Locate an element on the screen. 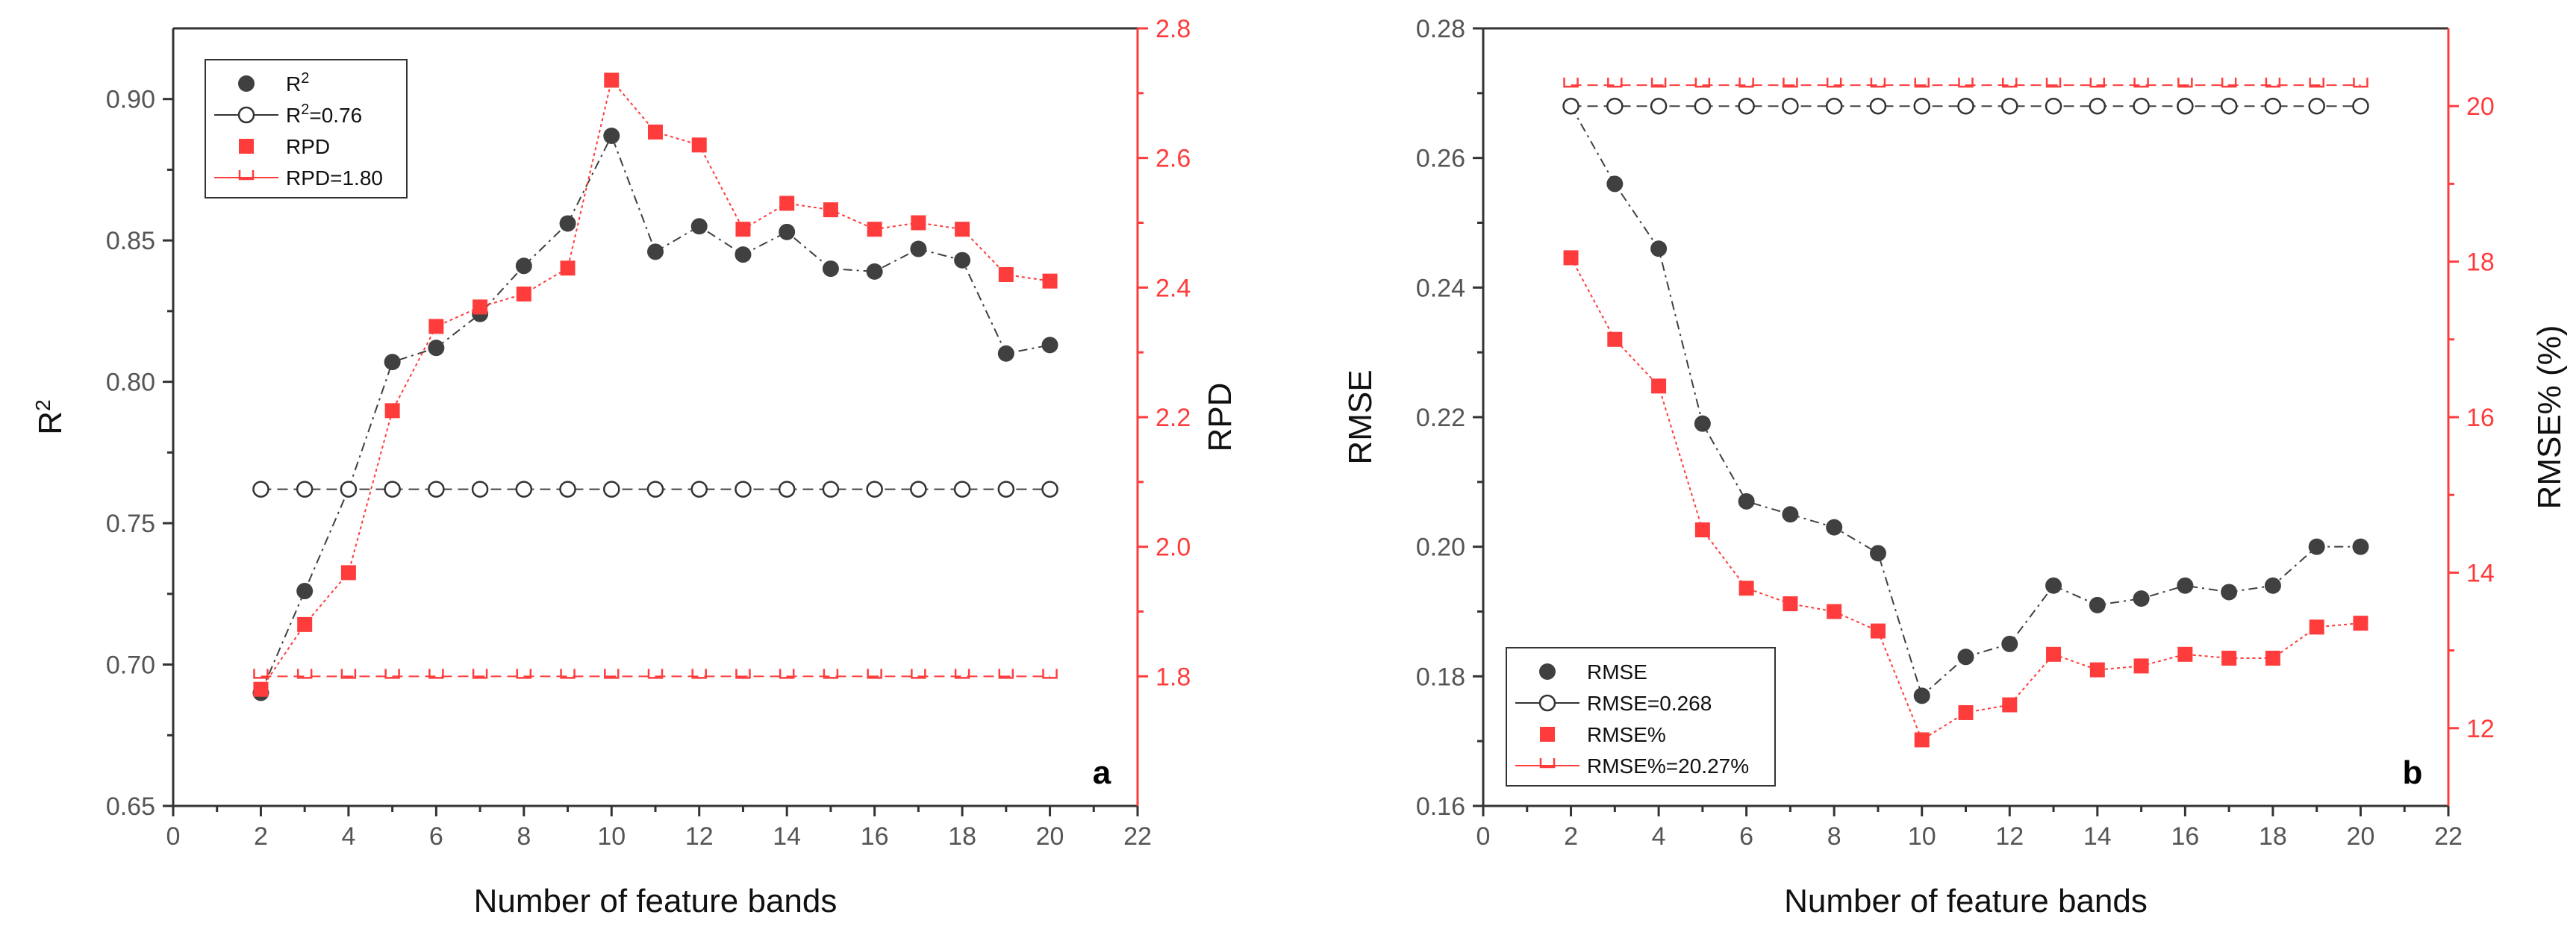 This screenshot has height=941, width=2576. y-tick-label: 0.70 is located at coordinates (130, 665).